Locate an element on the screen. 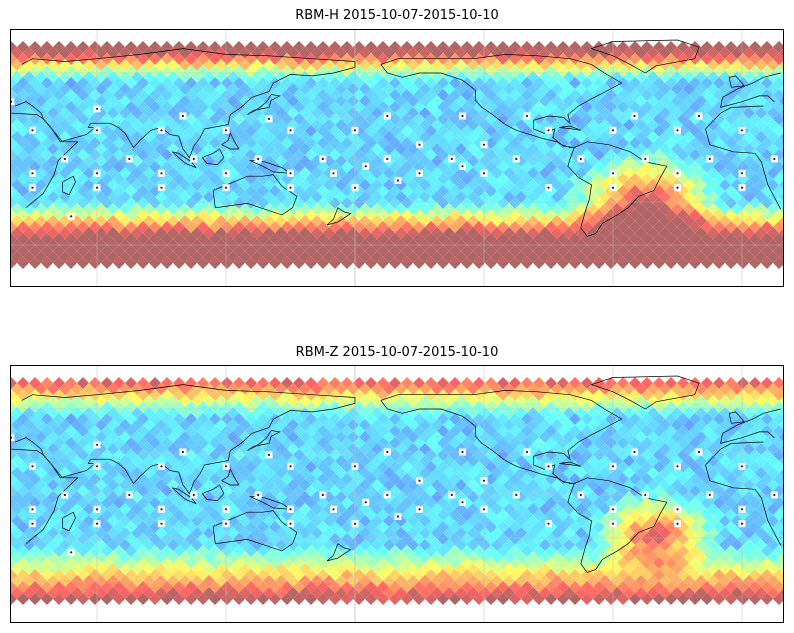 The width and height of the screenshot is (794, 633). rbm-h-title: RBM-H 2015-10-07-2015-10-10 is located at coordinates (397, 15).